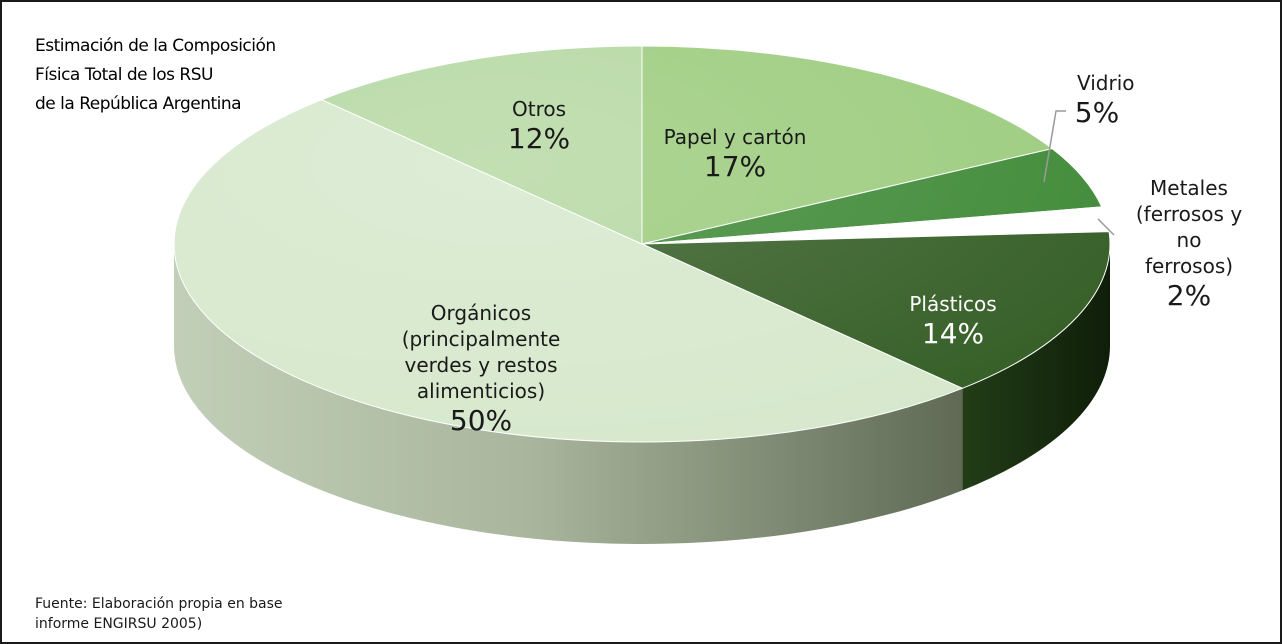  I want to click on slice-name-organicos-line-3: verdes y restos, so click(481, 365).